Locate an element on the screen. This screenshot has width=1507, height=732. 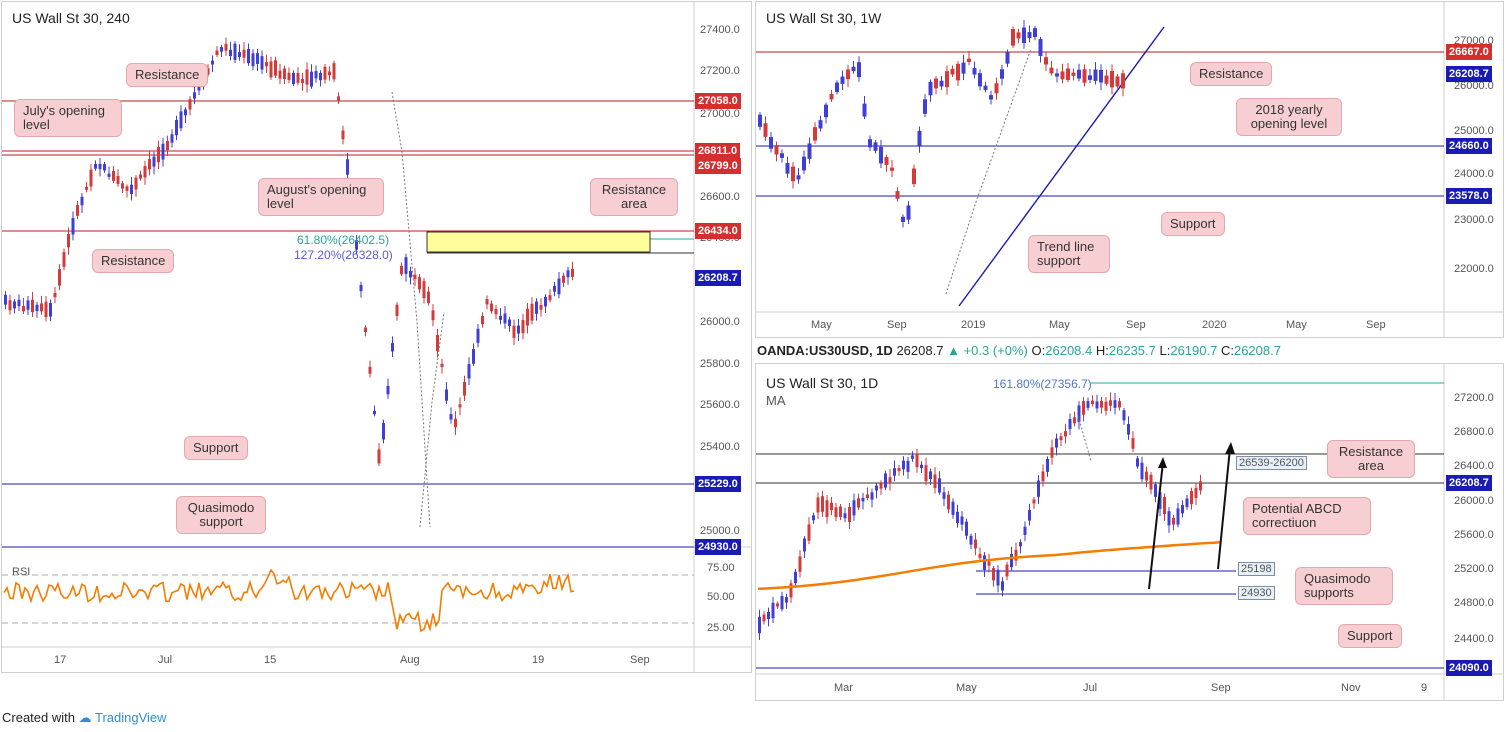
daily-time-tick: Sep is located at coordinates (1221, 688).